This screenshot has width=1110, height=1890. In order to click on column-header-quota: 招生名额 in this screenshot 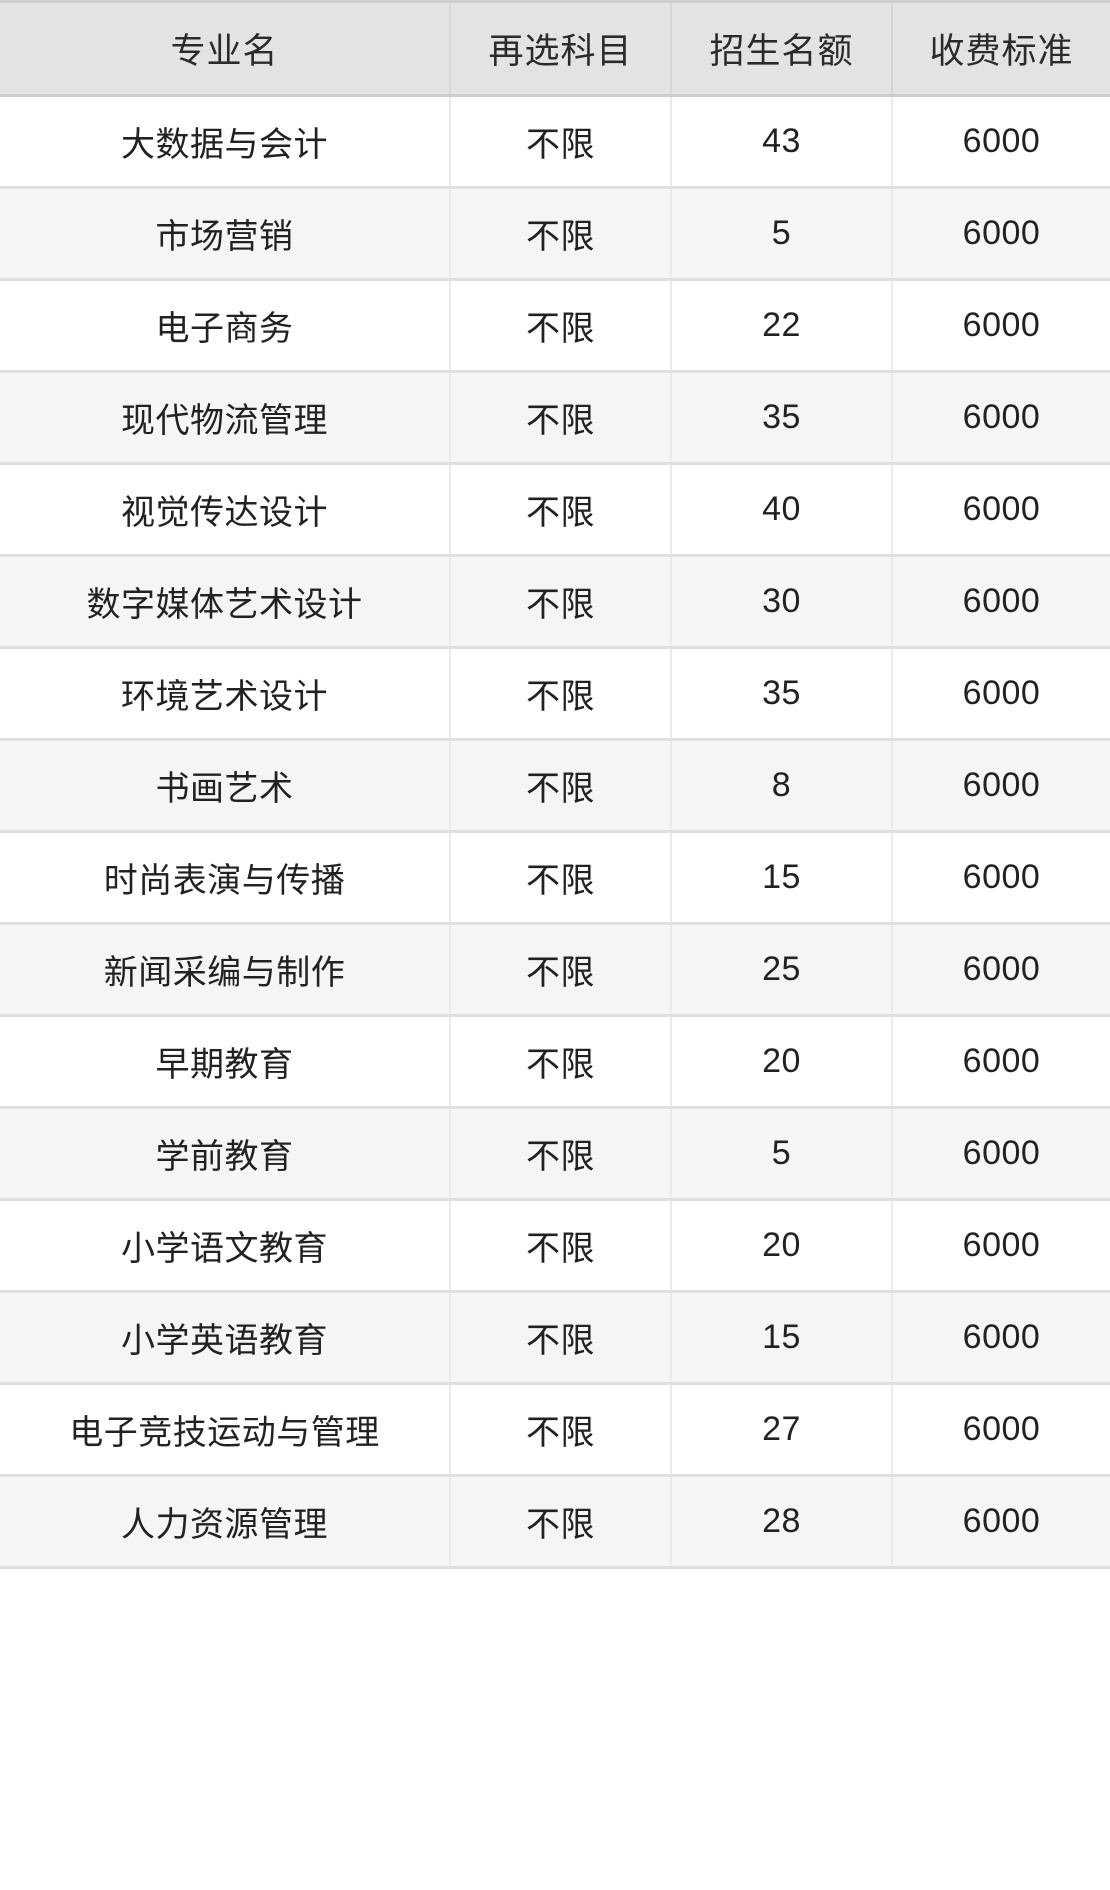, I will do `click(782, 48)`.